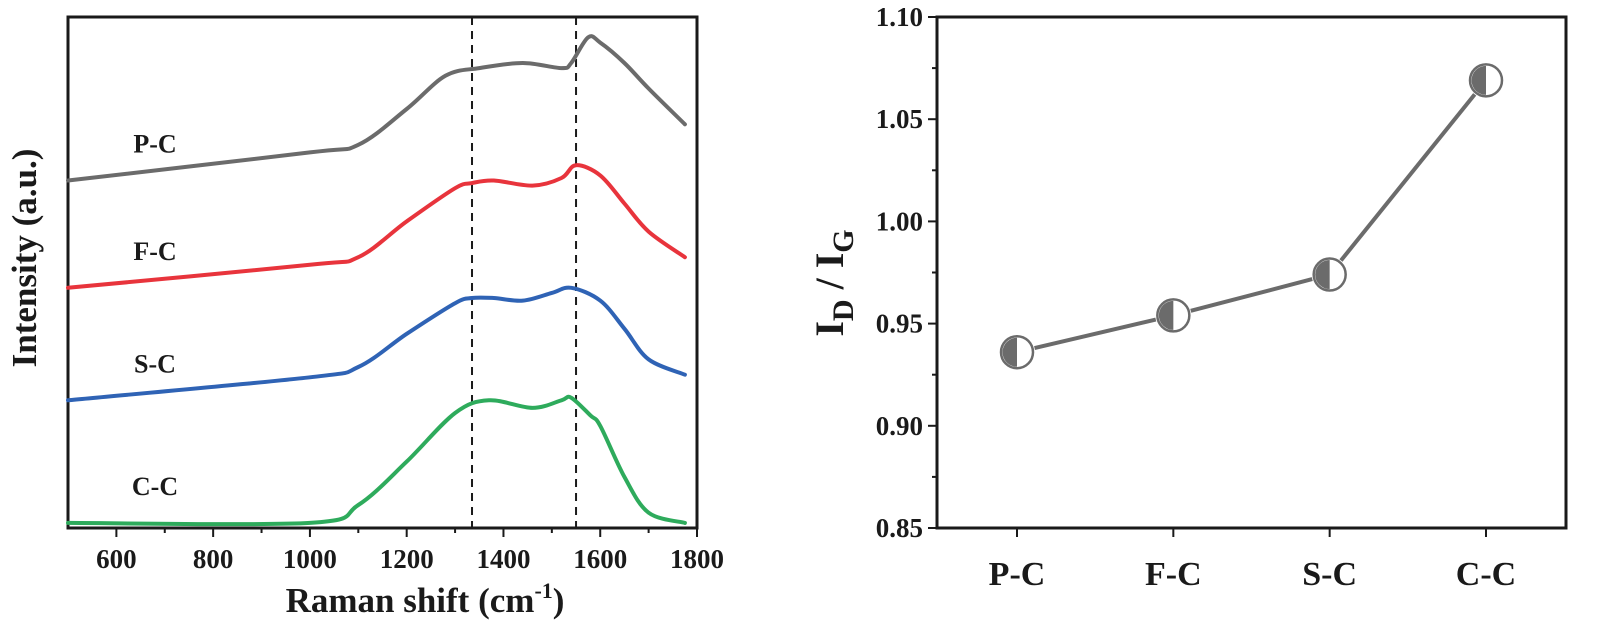 This screenshot has width=1602, height=641. What do you see at coordinates (425, 599) in the screenshot?
I see `raman-x-axis-title: Raman shift (cm-1)` at bounding box center [425, 599].